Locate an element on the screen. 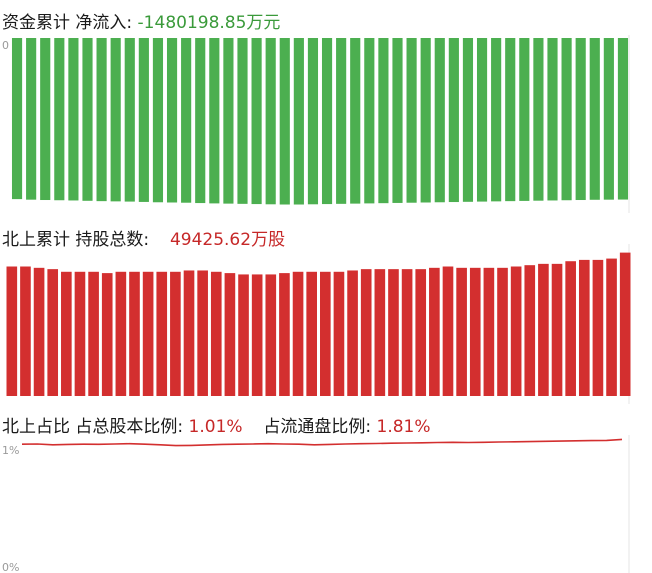  ratio-title: 北上占比 占总股本比例: 1.01% 占流通盘比例: 1.81% is located at coordinates (216, 424).